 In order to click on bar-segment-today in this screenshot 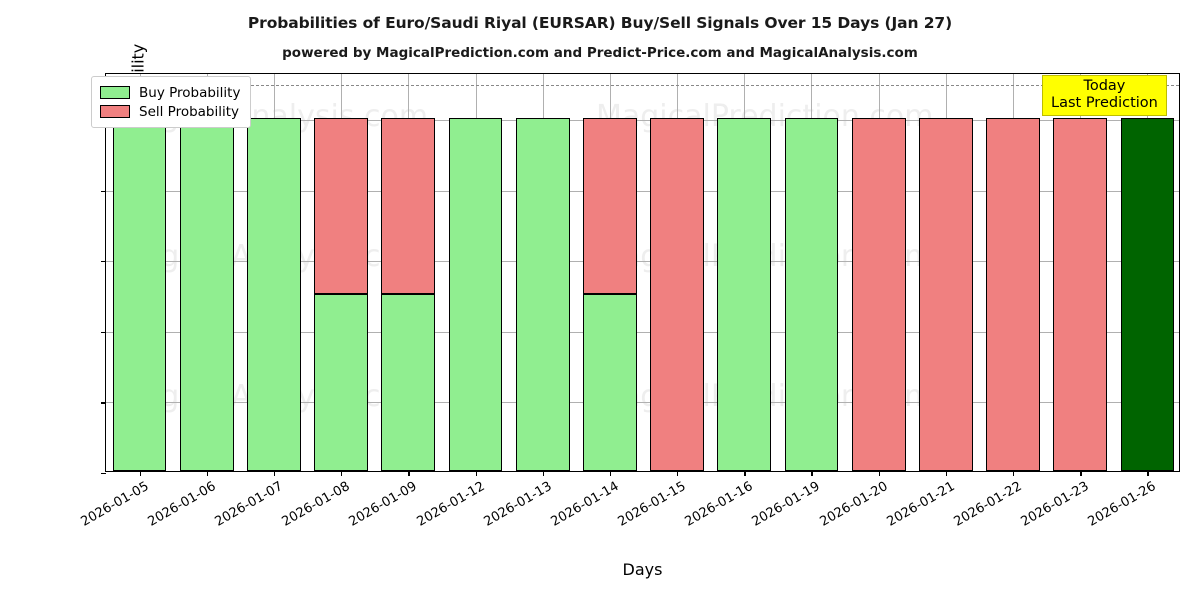, I will do `click(1147, 294)`.